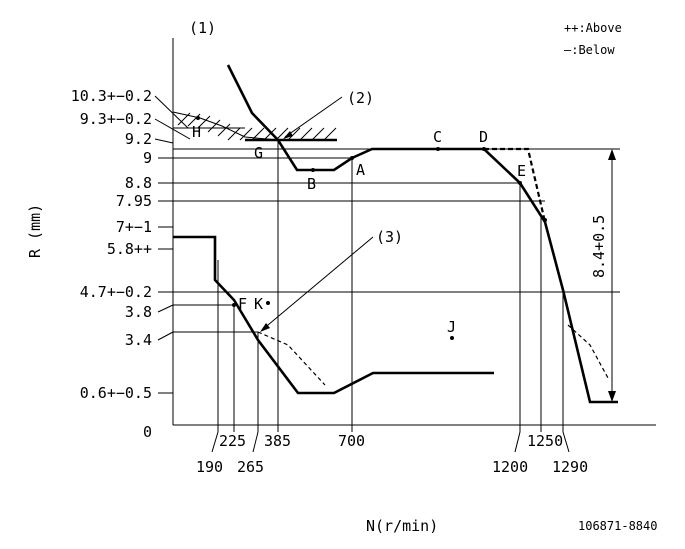 Image resolution: width=685 pixels, height=549 pixels. I want to click on callout-1: (1), so click(202, 28).